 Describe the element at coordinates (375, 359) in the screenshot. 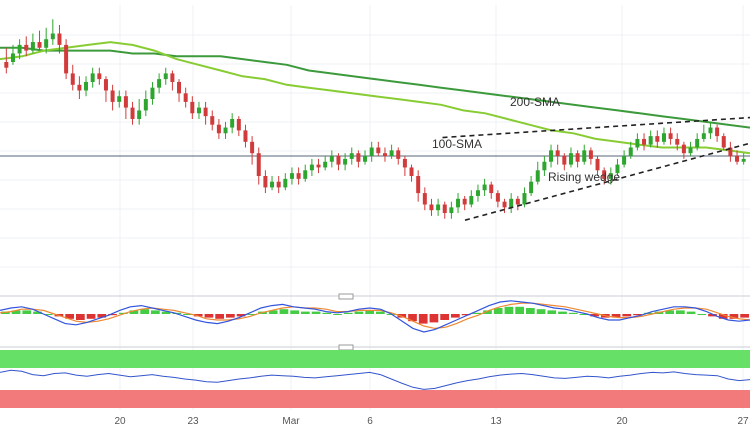

I see `rsi-overbought-band` at that location.